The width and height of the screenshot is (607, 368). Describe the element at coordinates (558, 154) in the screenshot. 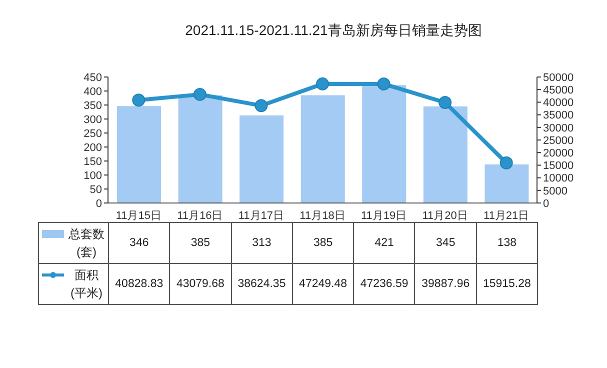

I see `y2-tick-label: 20000` at that location.